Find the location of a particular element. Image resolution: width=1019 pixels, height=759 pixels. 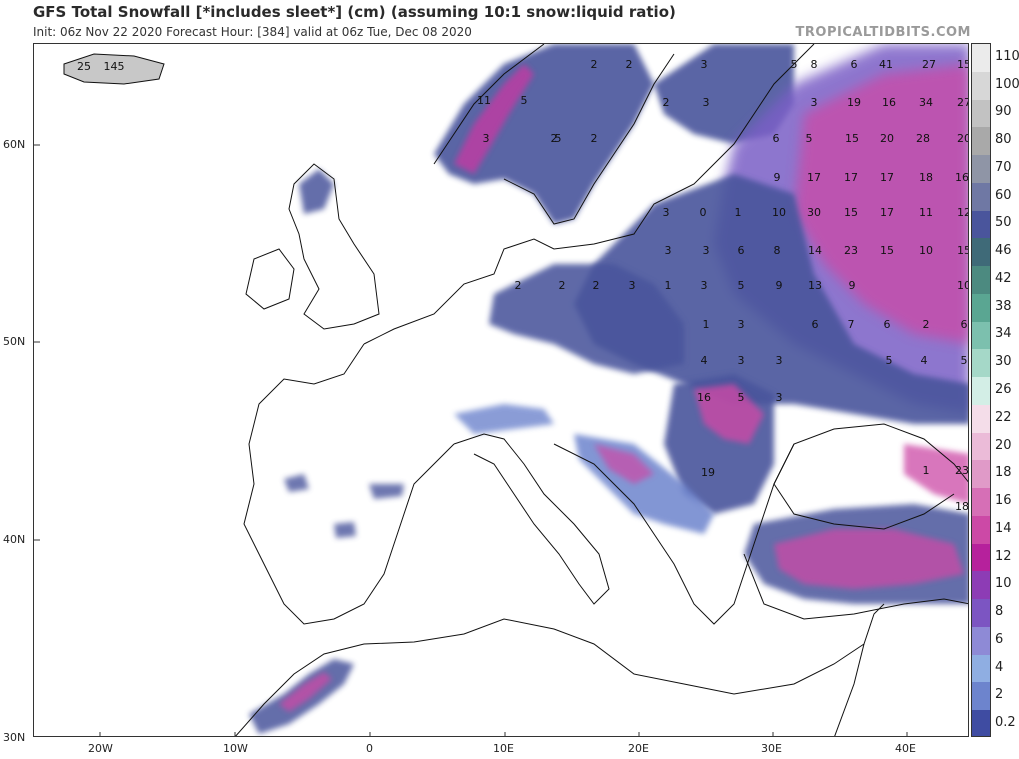

colorbar-label: 26 is located at coordinates (1003, 389).